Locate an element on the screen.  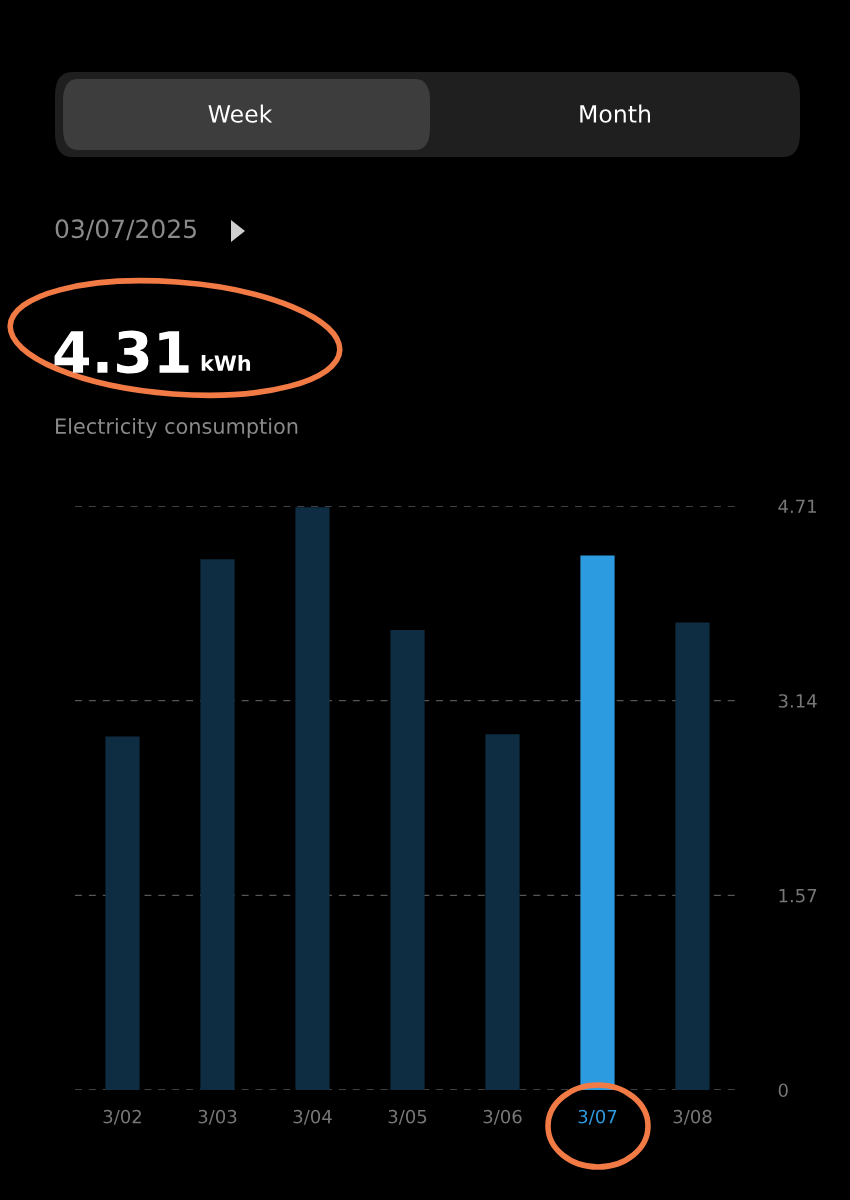
y-tick-label: 1.57 is located at coordinates (798, 896).